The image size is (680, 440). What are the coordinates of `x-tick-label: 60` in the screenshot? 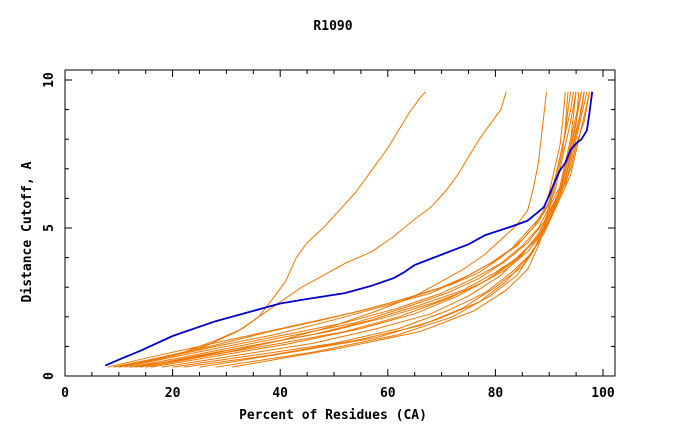 It's located at (388, 393).